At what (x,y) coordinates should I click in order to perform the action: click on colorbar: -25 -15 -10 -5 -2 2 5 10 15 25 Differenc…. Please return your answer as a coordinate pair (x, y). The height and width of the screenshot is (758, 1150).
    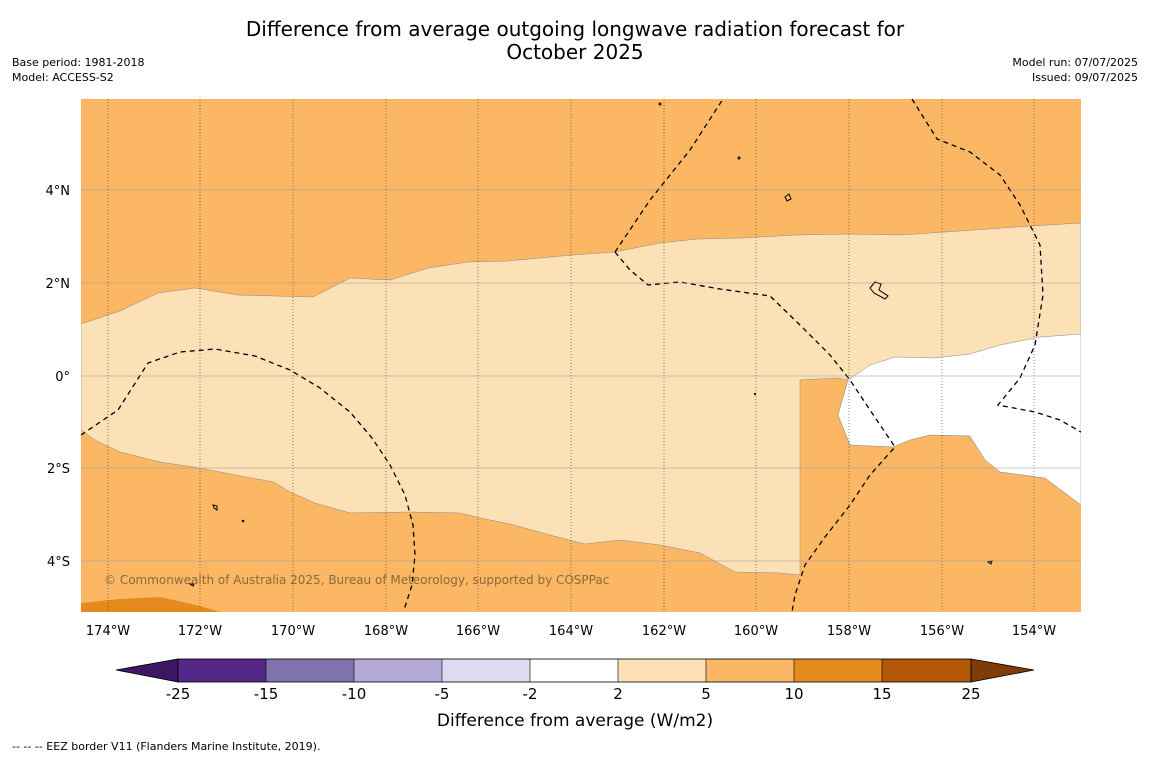
    Looking at the image, I should click on (575, 694).